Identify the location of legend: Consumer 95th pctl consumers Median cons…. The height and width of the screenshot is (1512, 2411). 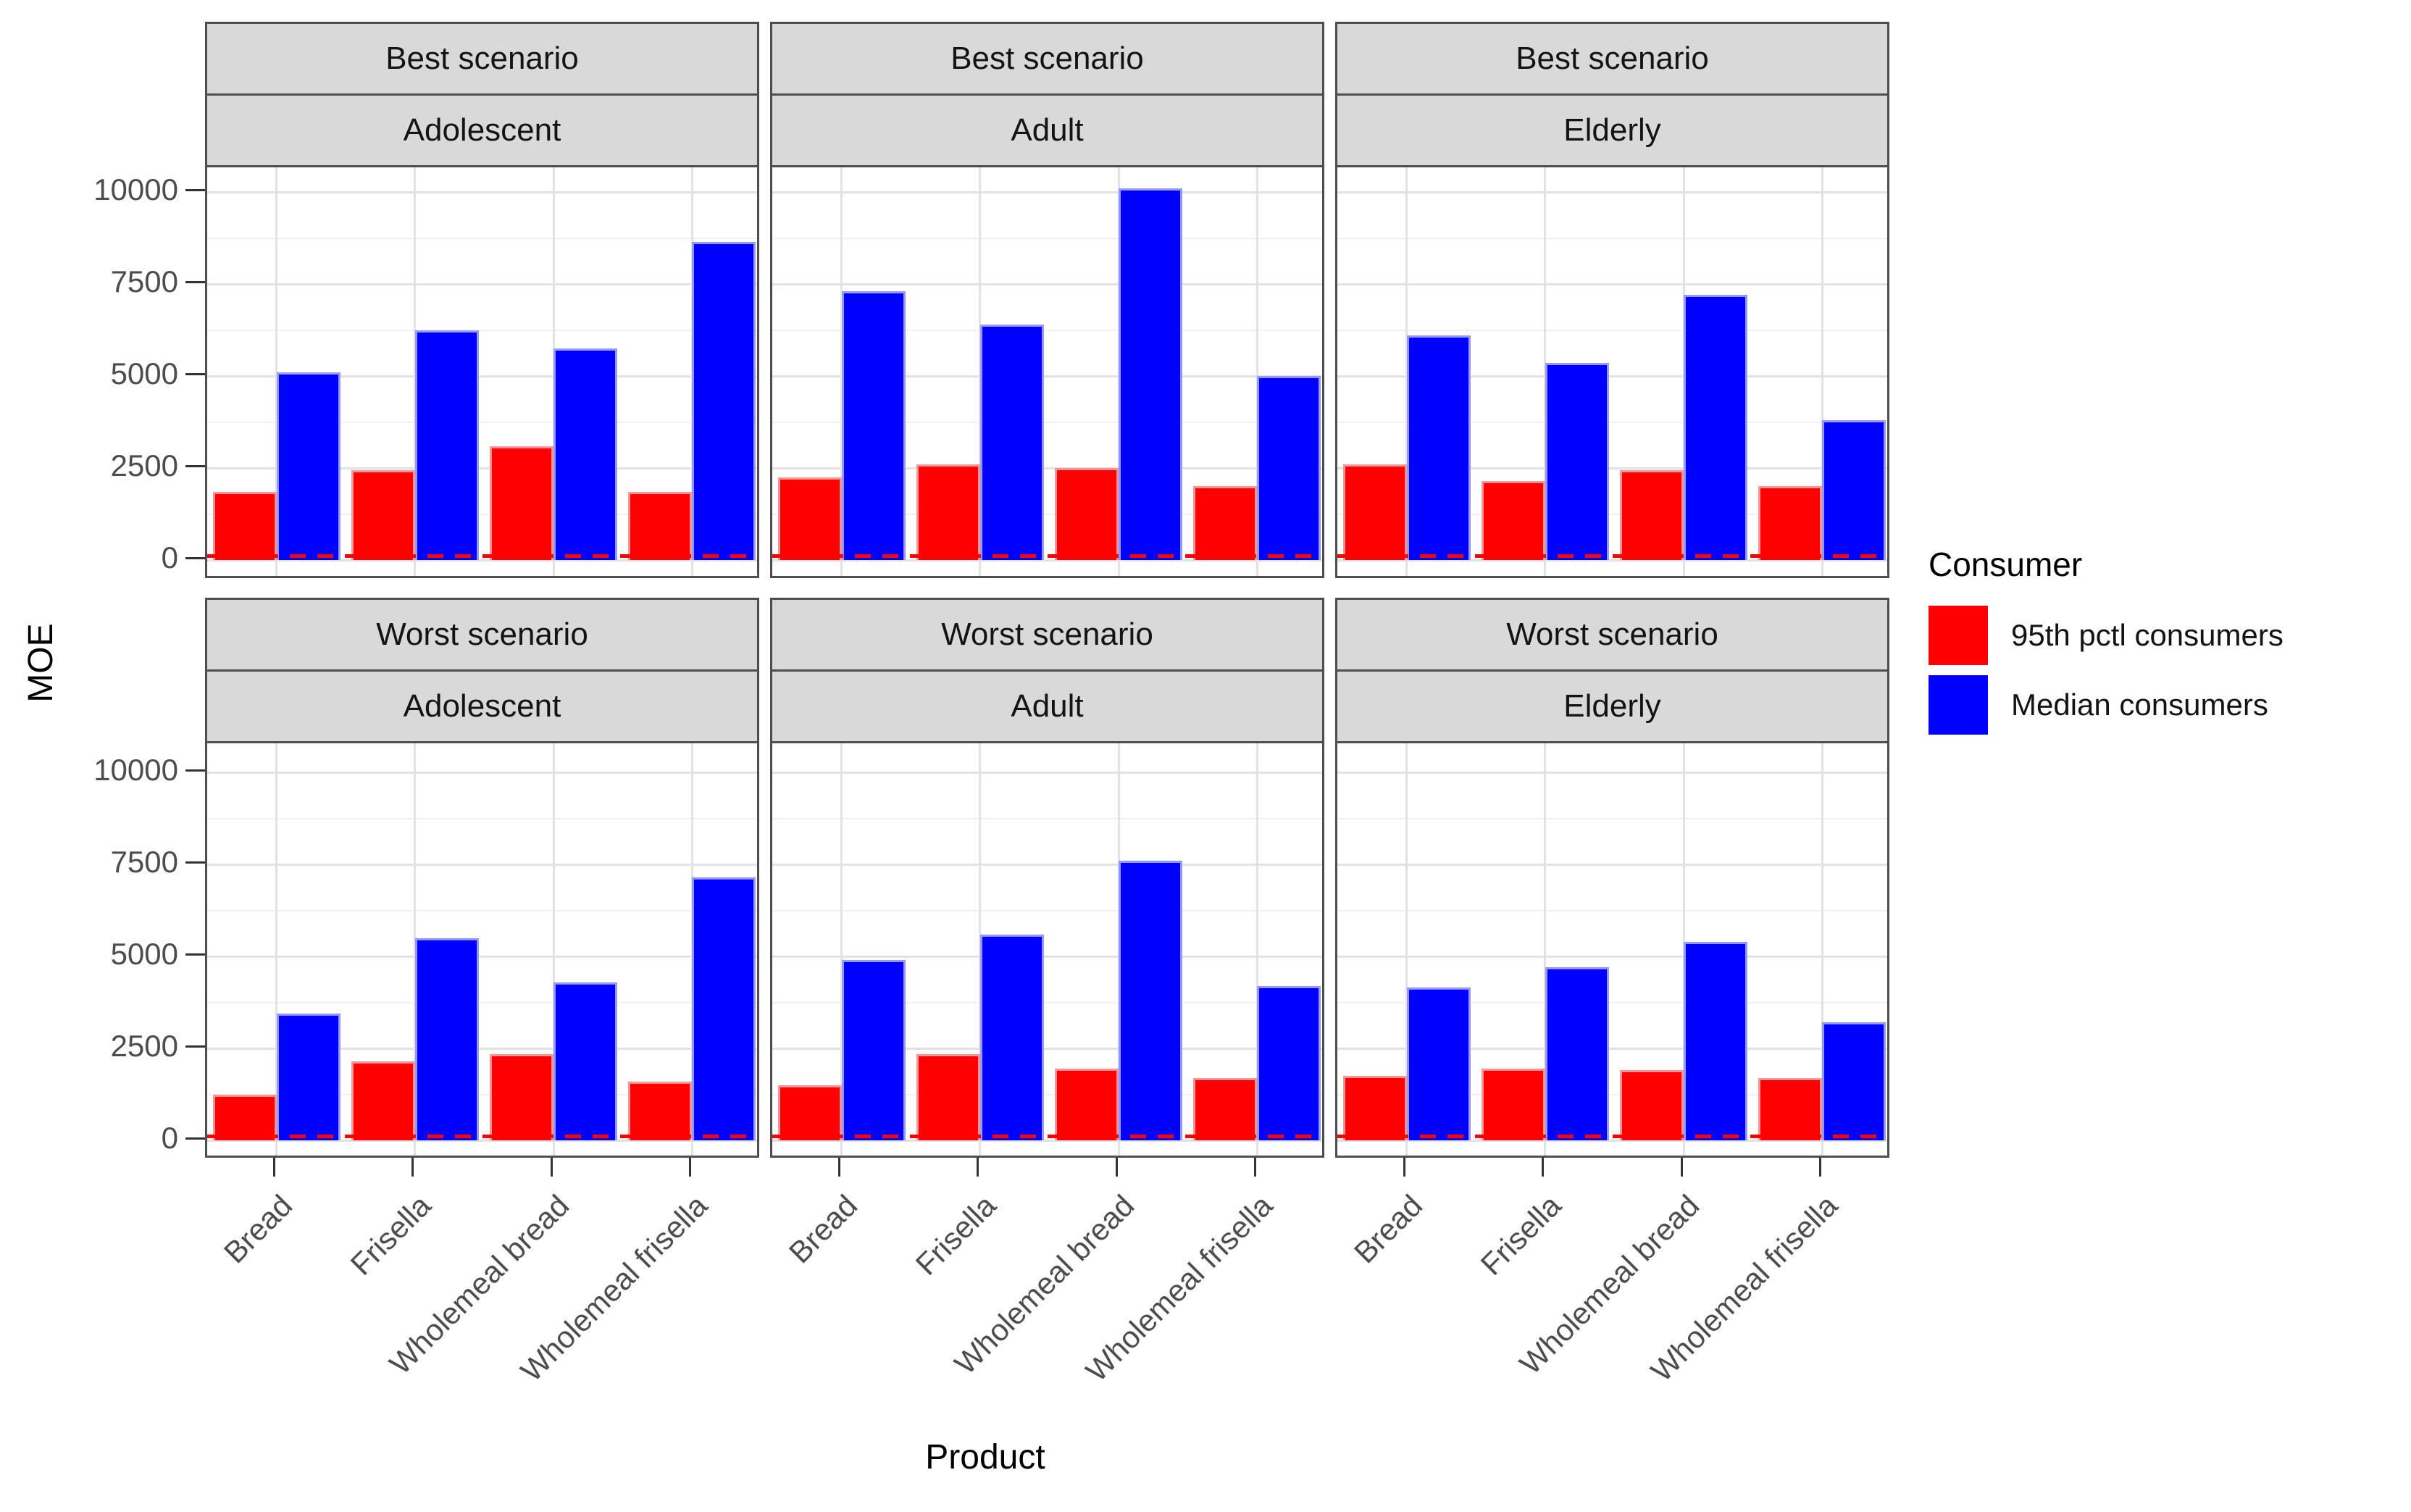
(2106, 645).